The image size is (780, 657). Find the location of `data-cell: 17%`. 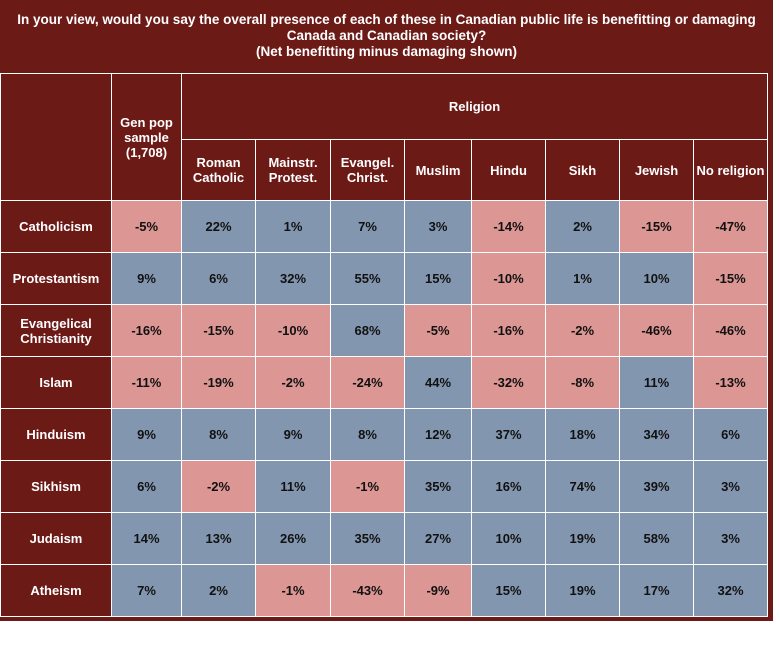

data-cell: 17% is located at coordinates (656, 590).